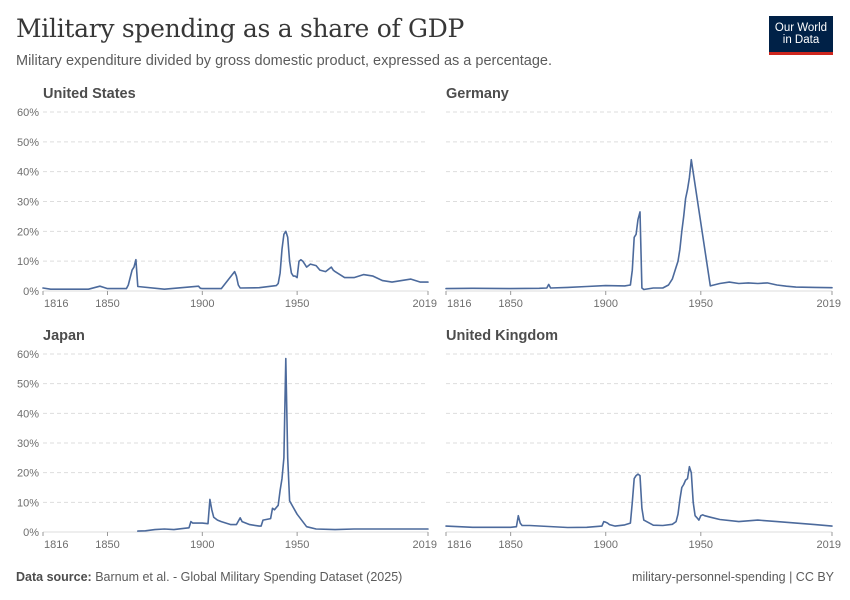  What do you see at coordinates (801, 28) in the screenshot?
I see `logo-line-1: Our World` at bounding box center [801, 28].